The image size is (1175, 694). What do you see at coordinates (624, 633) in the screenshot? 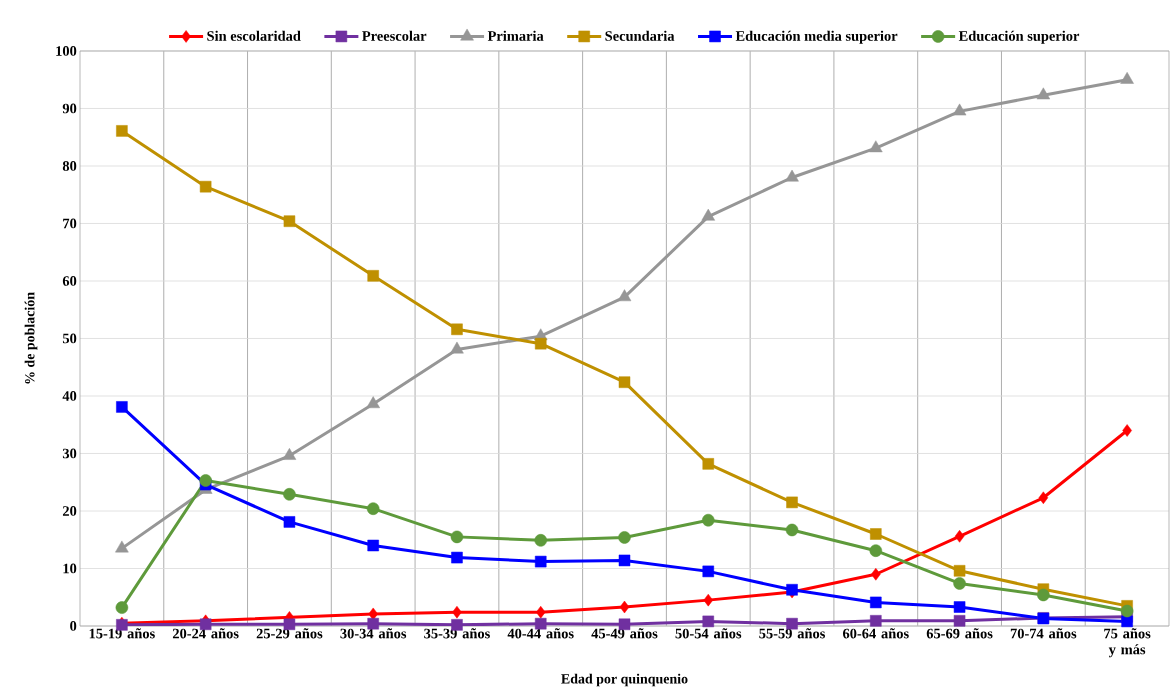
I see `x-tick-label: 45-49 años` at bounding box center [624, 633].